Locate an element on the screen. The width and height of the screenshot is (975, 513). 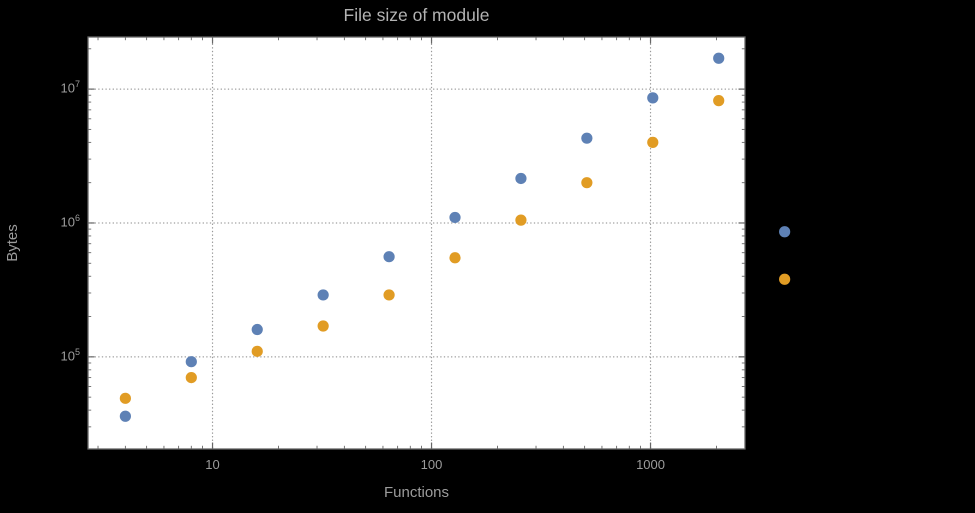
x-tick-label: 100 is located at coordinates (431, 464).